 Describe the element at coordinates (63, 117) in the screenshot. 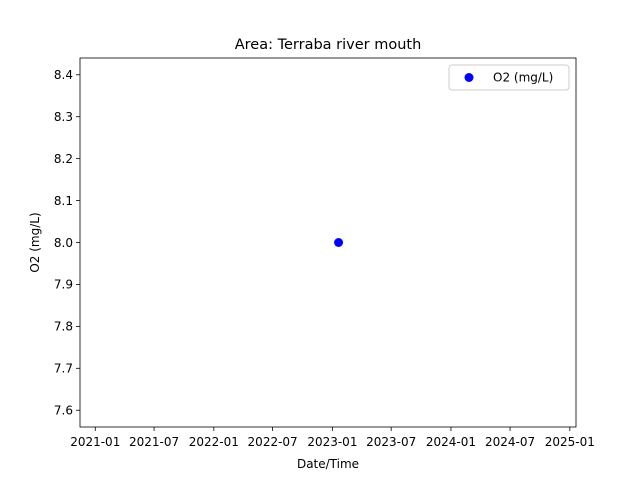

I see `y-tick-label: 8.3` at that location.